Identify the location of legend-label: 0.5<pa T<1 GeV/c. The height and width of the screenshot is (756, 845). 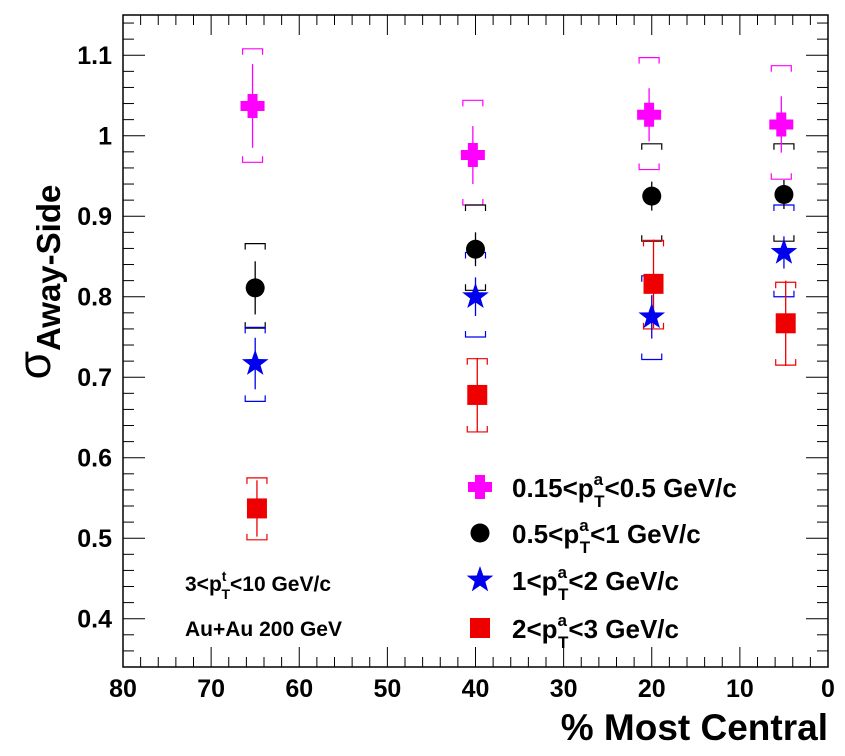
(606, 536).